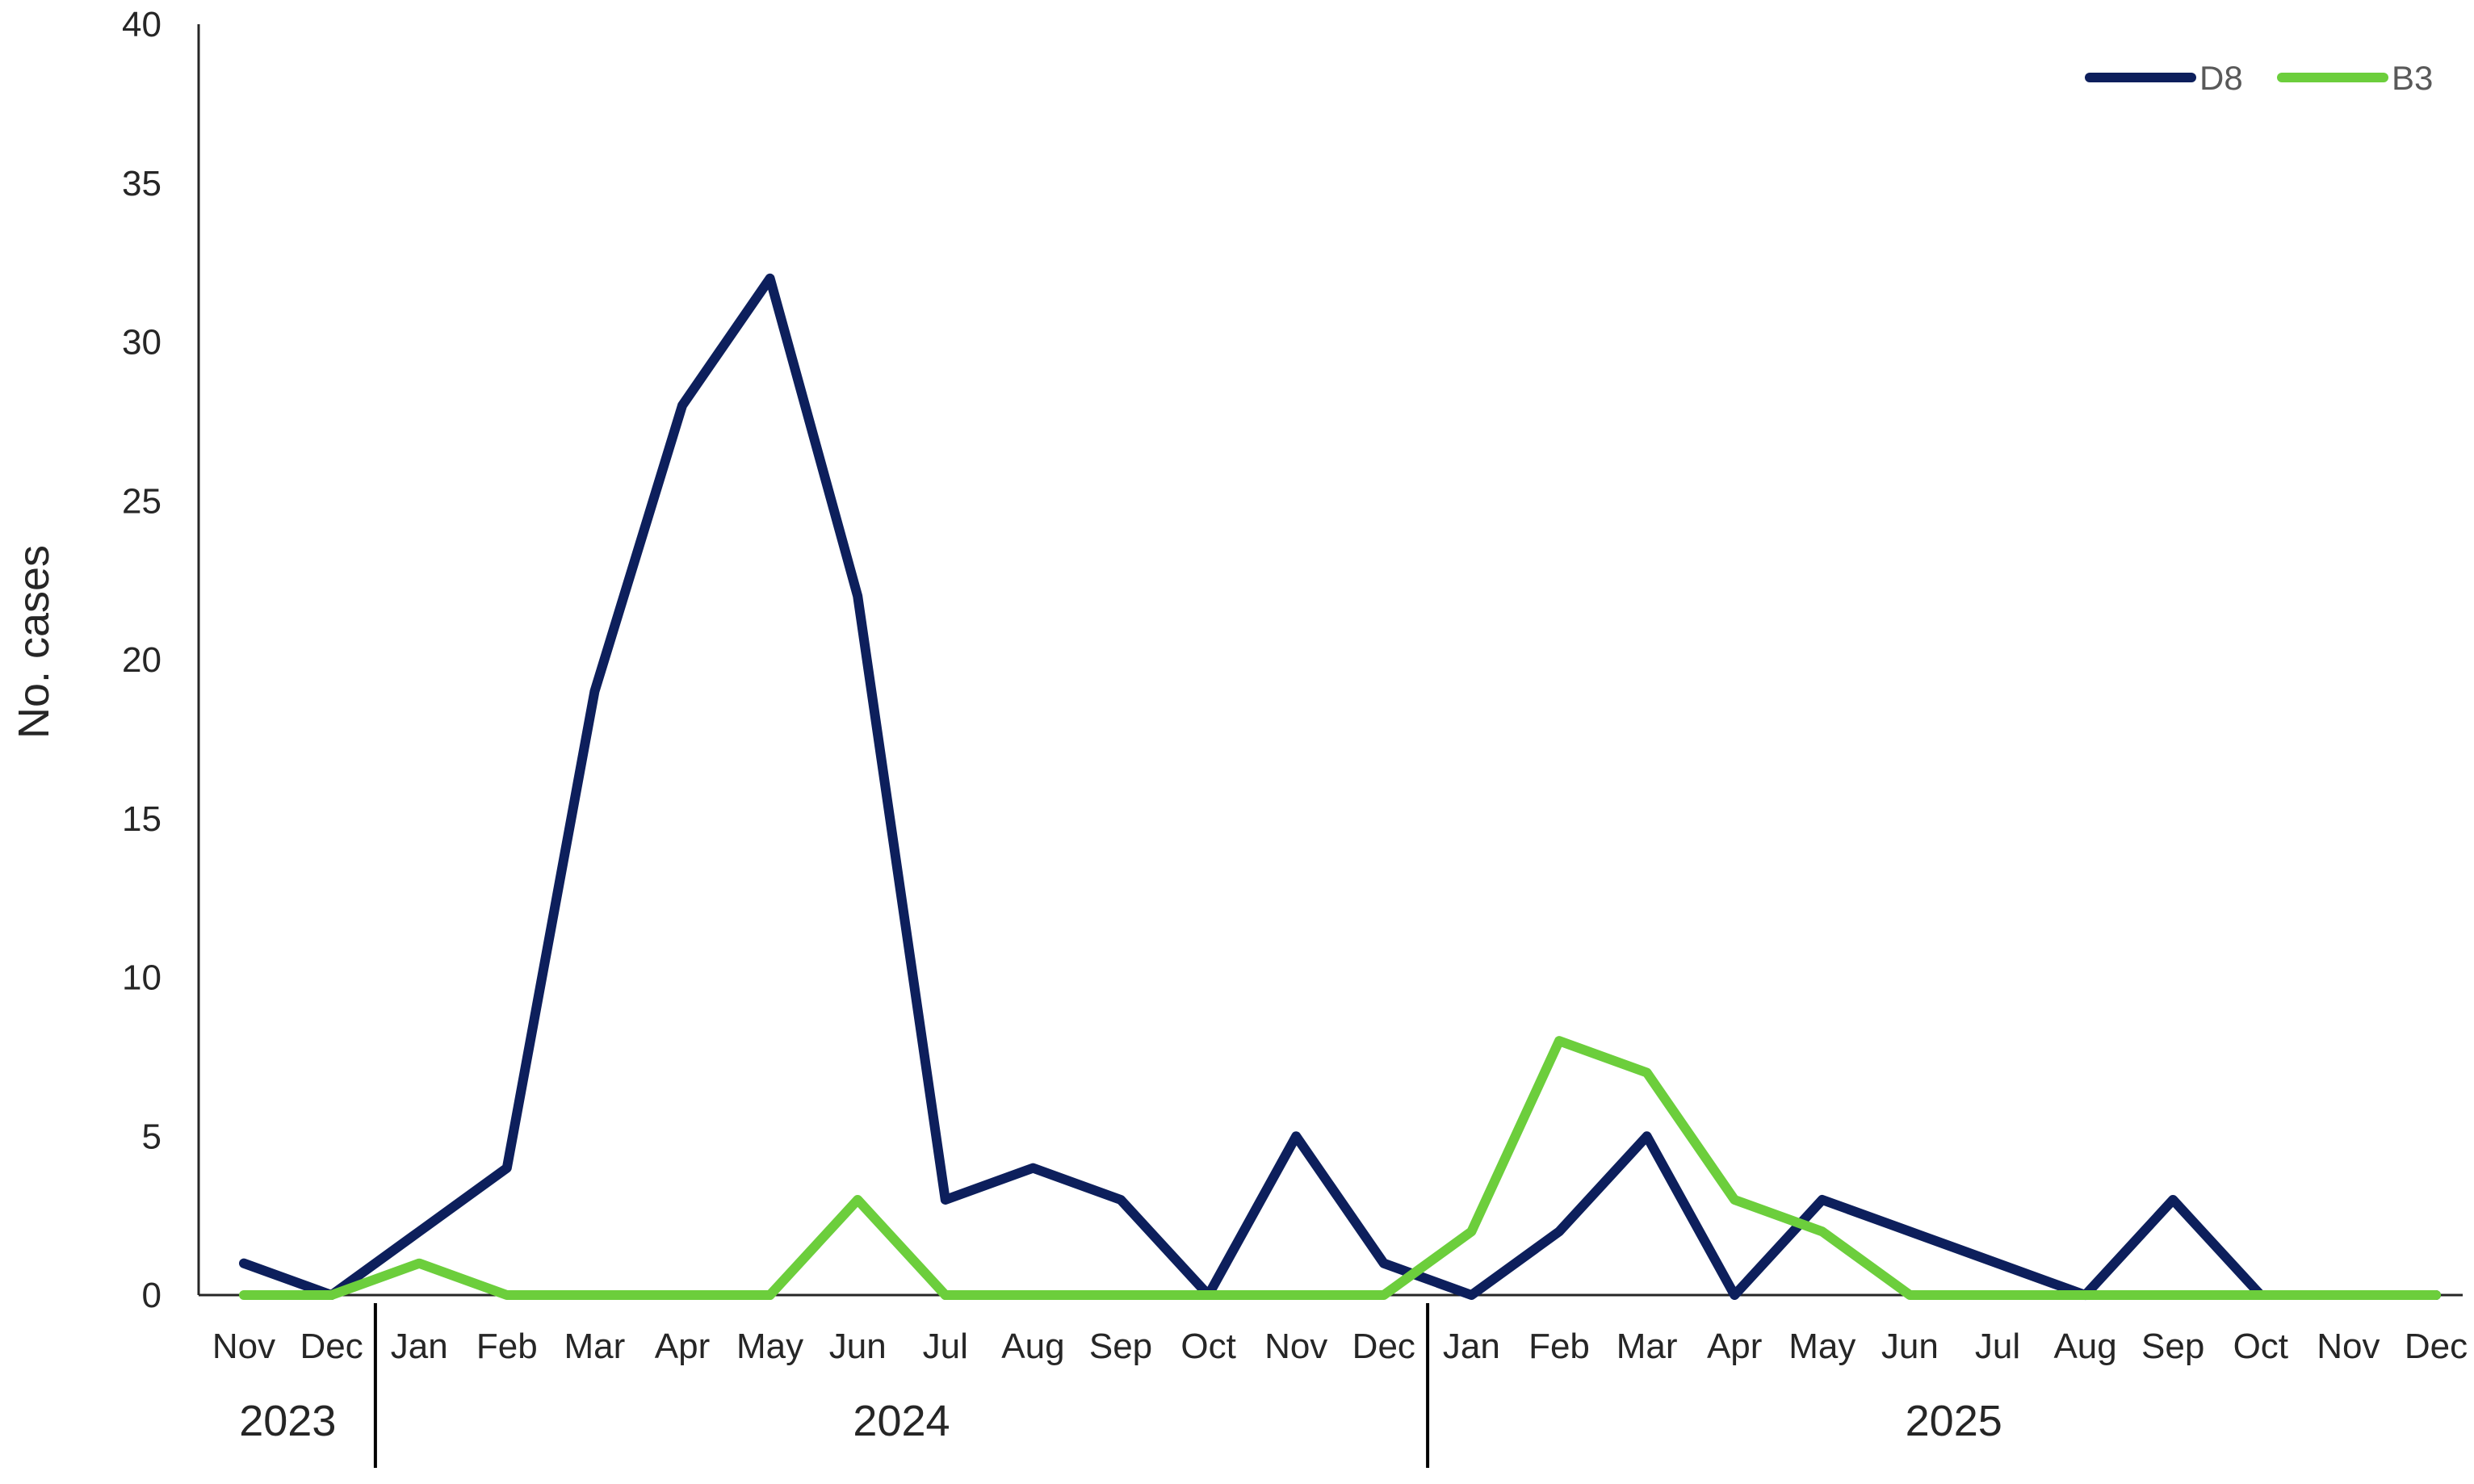 This screenshot has height=1484, width=2474. What do you see at coordinates (151, 1295) in the screenshot?
I see `y-tick-label: 0` at bounding box center [151, 1295].